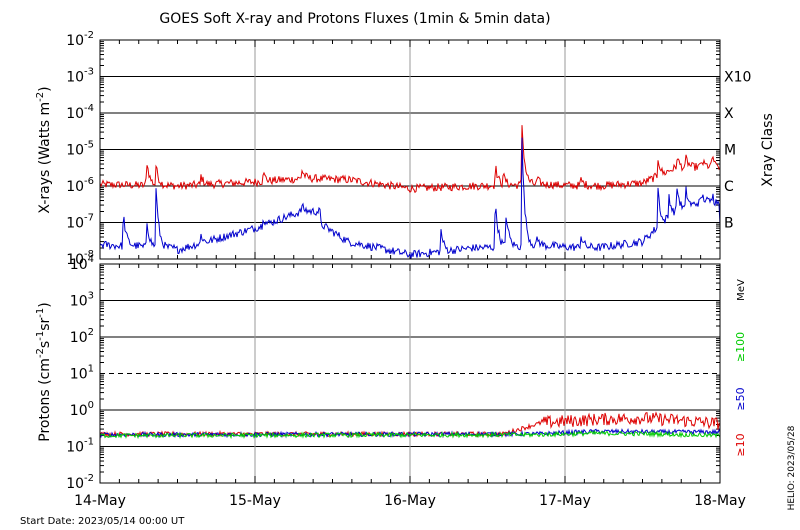 Image resolution: width=800 pixels, height=530 pixels. I want to click on energy-label-10: ≥10, so click(740, 444).